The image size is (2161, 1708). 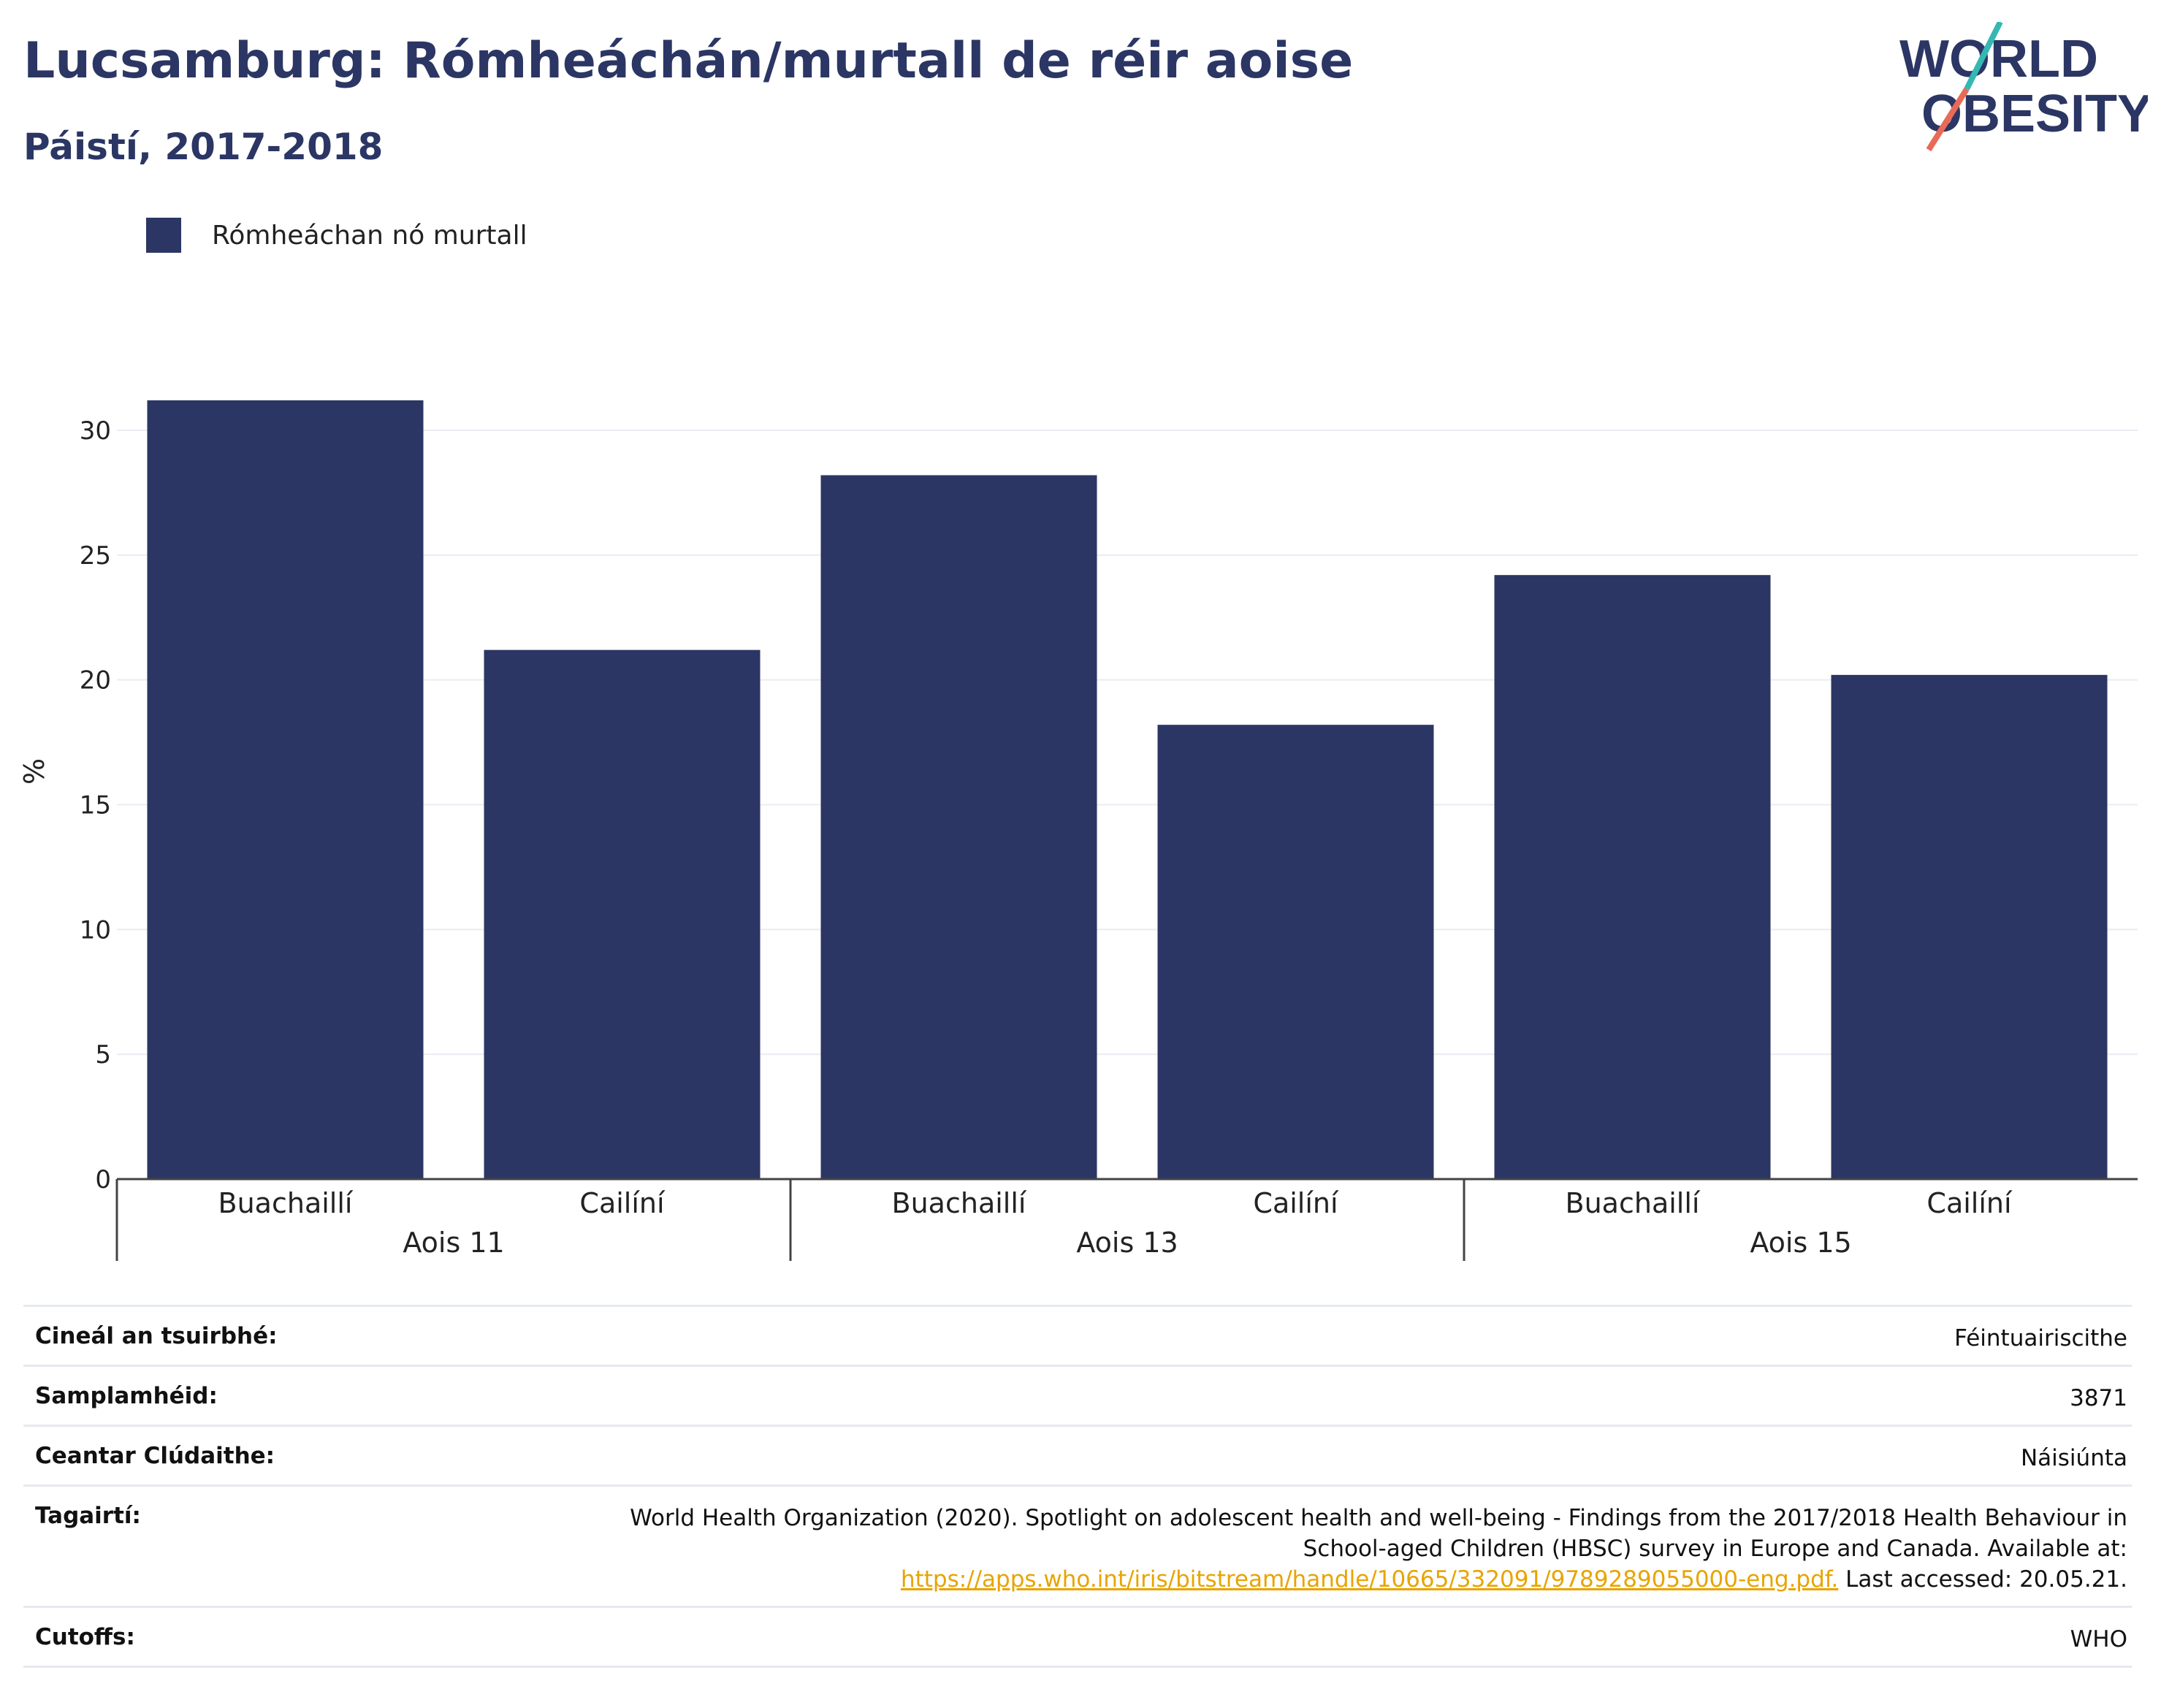 I want to click on legend: Rómheáchan nó murtall, so click(x=336, y=235).